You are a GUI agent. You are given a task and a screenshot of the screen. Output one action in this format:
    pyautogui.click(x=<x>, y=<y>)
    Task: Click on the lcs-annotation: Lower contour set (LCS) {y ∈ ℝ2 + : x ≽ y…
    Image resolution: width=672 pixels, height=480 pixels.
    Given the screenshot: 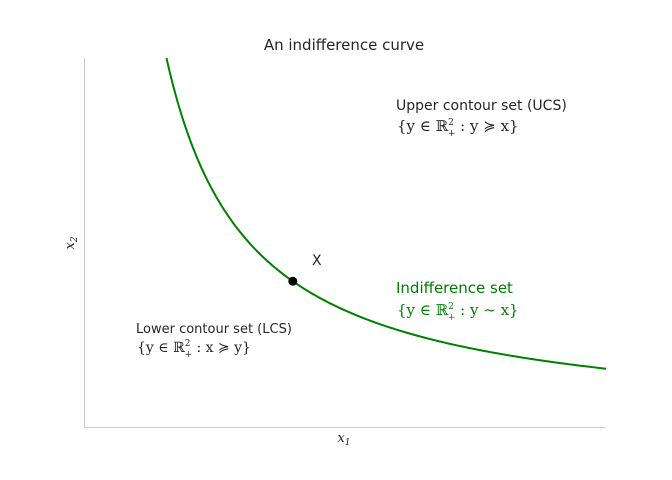 What is the action you would take?
    pyautogui.click(x=214, y=341)
    